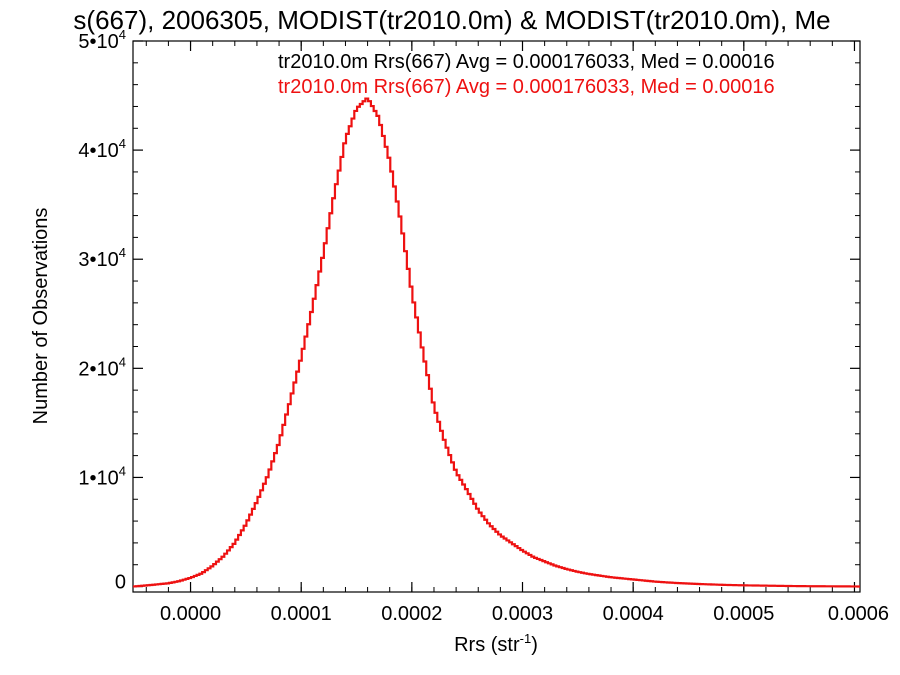  I want to click on x-axis-title-close: ), so click(534, 645).